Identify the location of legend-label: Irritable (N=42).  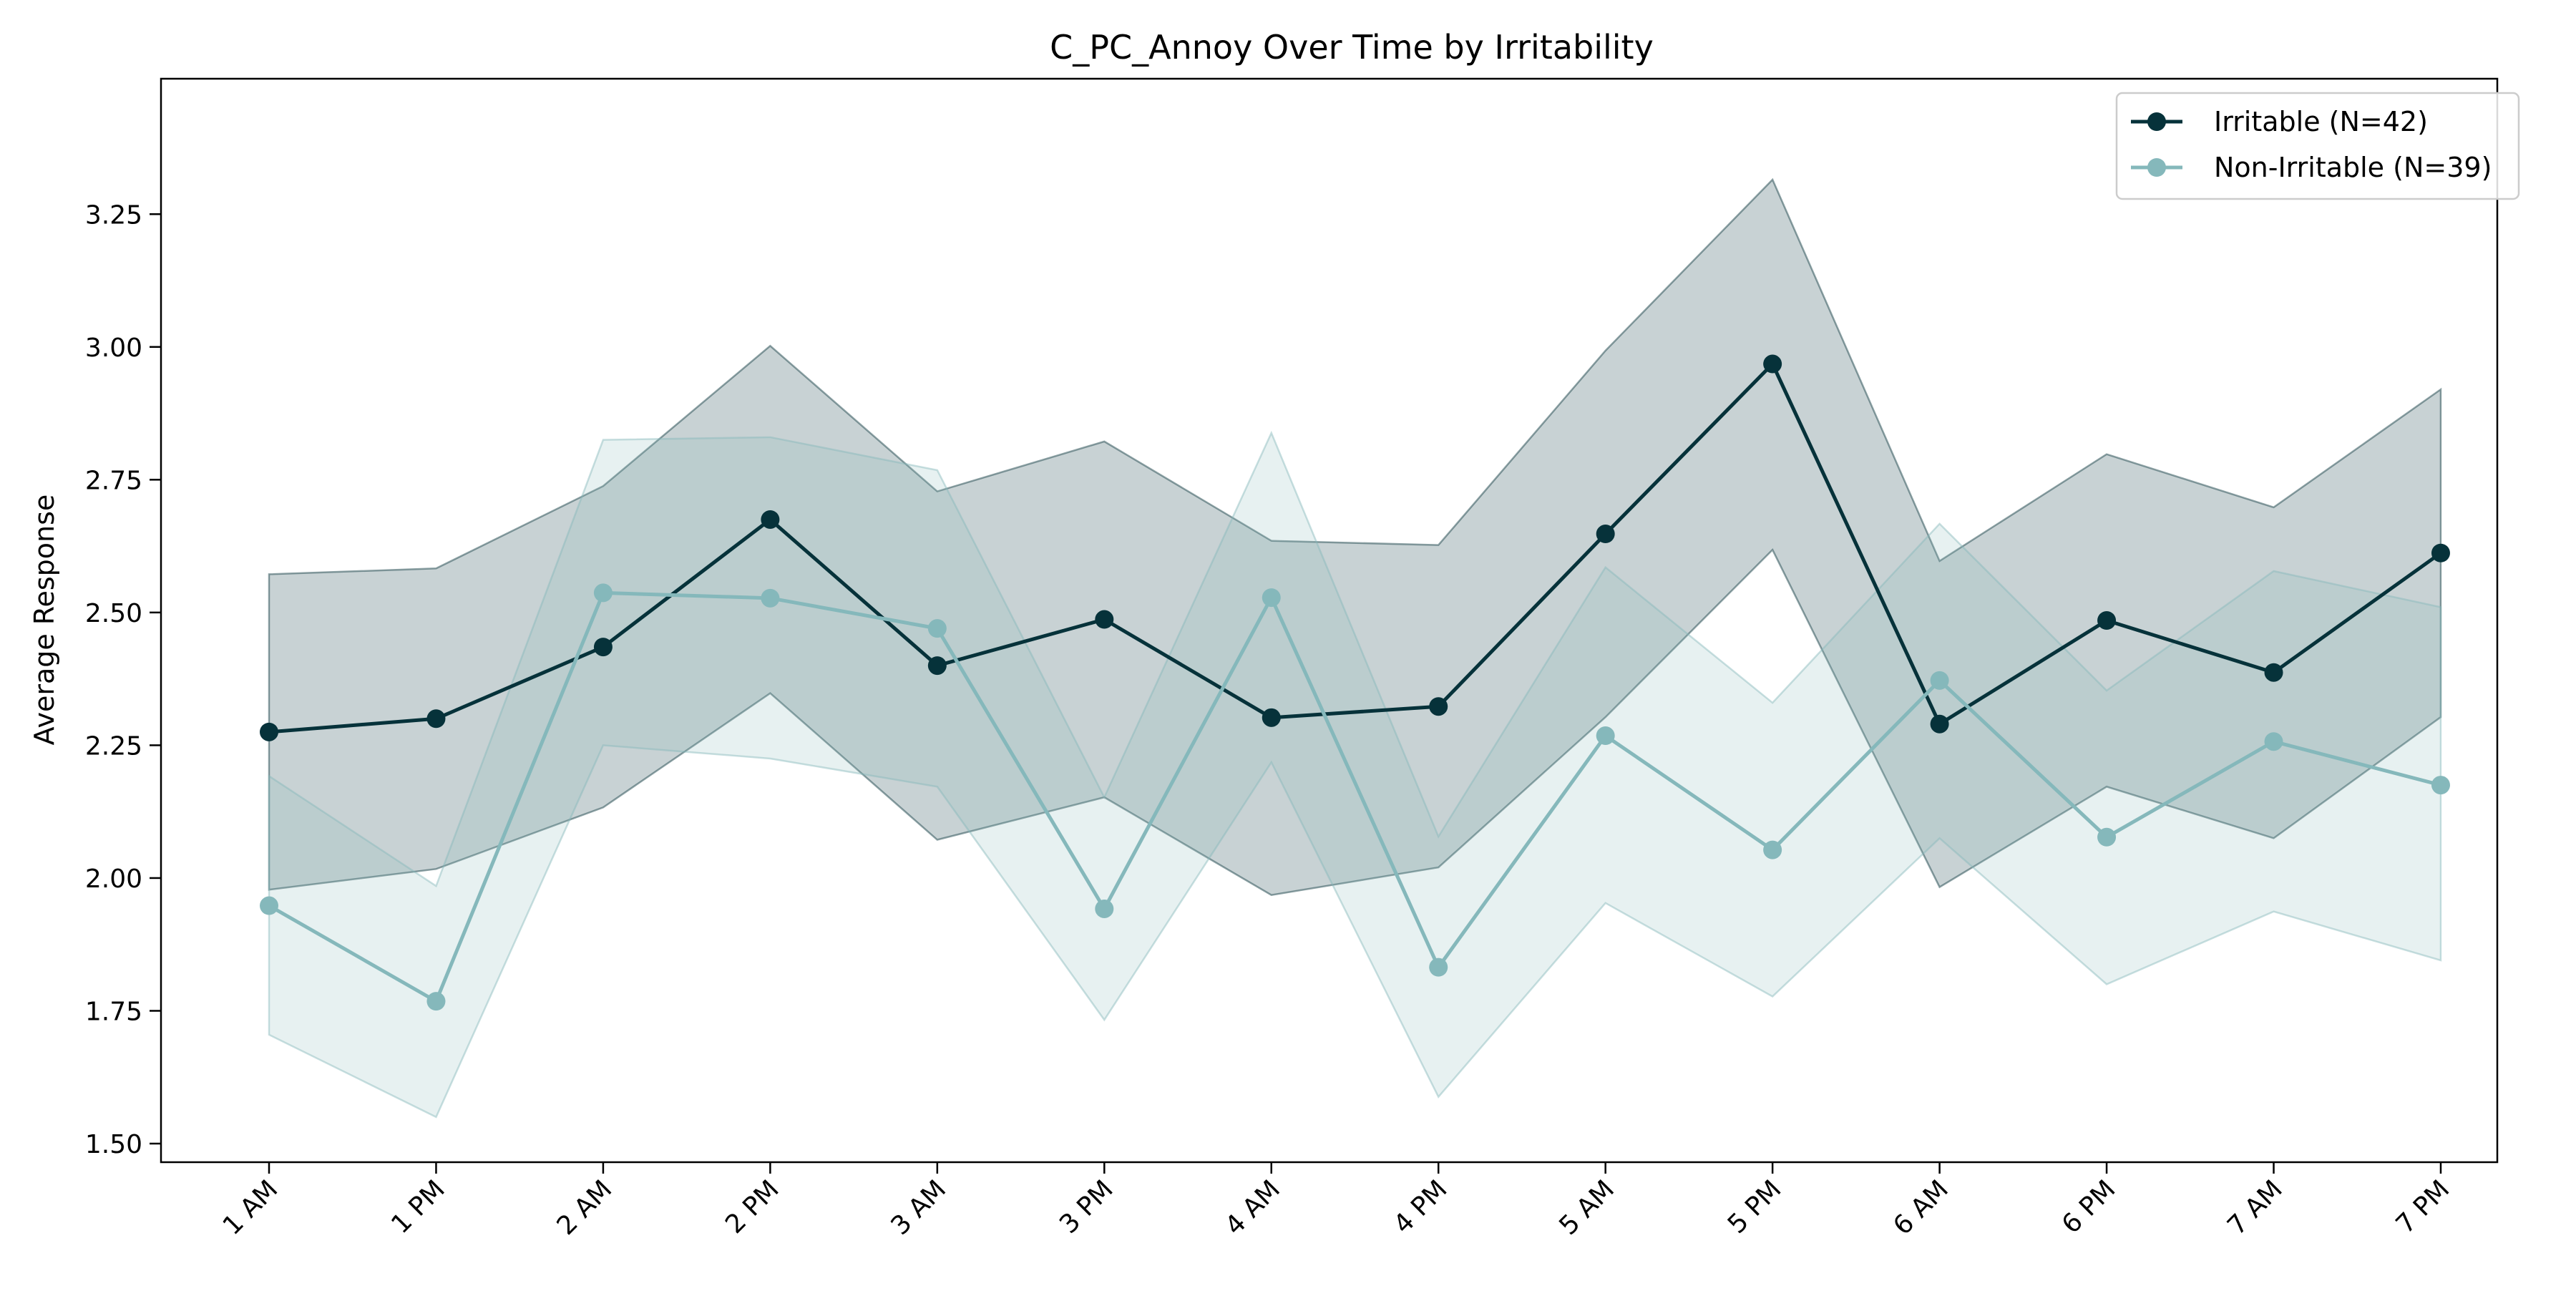
(2321, 121).